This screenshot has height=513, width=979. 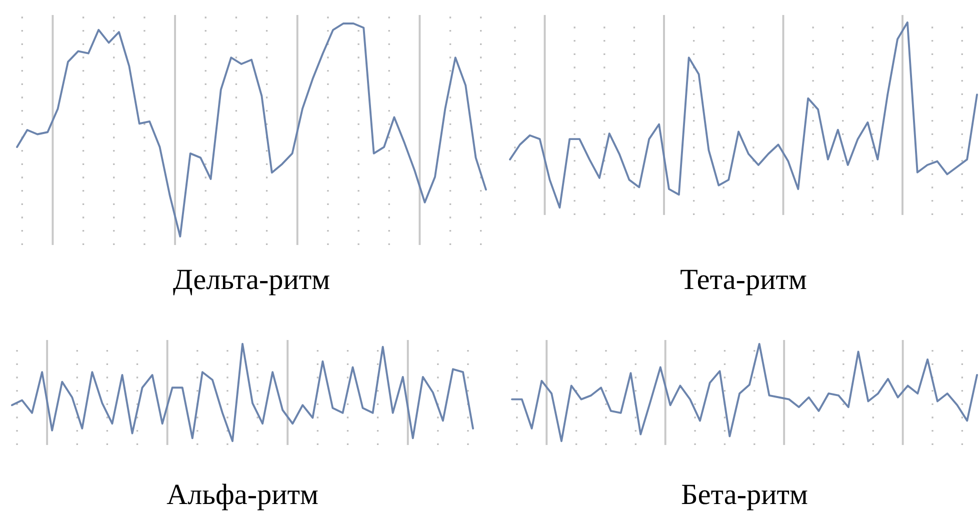 I want to click on text: Бета-ритм, so click(x=745, y=497).